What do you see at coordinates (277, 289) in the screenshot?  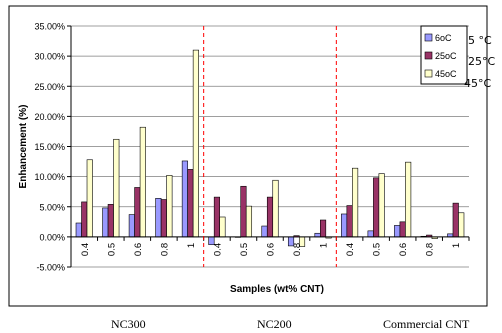 I see `x-axis-title: Samples (wt% CNT)` at bounding box center [277, 289].